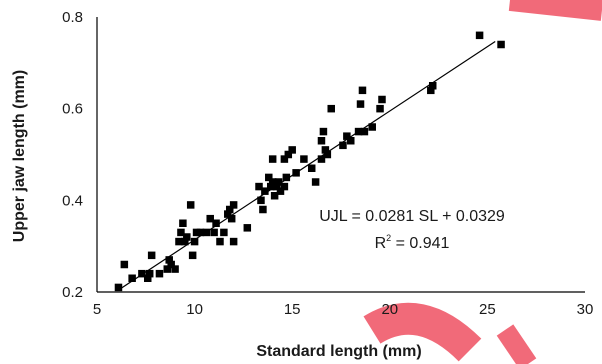 This screenshot has height=364, width=602. I want to click on watermark-stroke, so click(422, 332).